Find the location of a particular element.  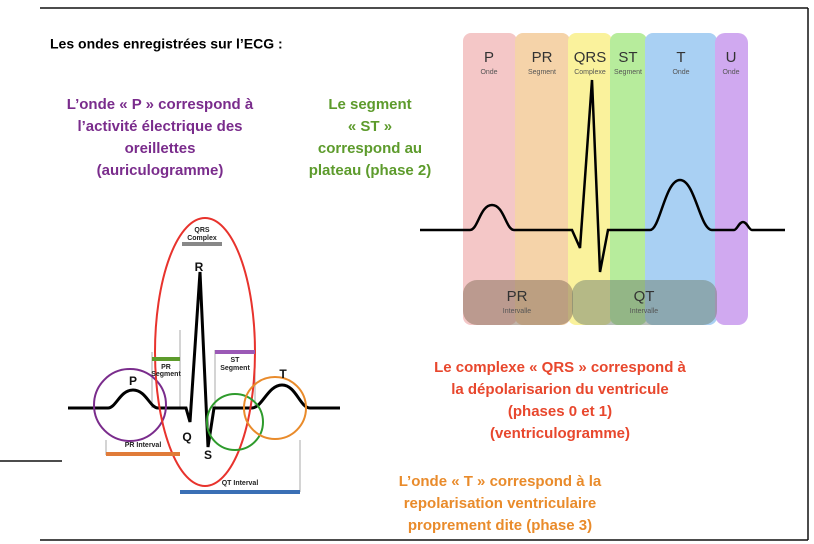

note-line: repolarisation ventriculaire is located at coordinates (500, 503).